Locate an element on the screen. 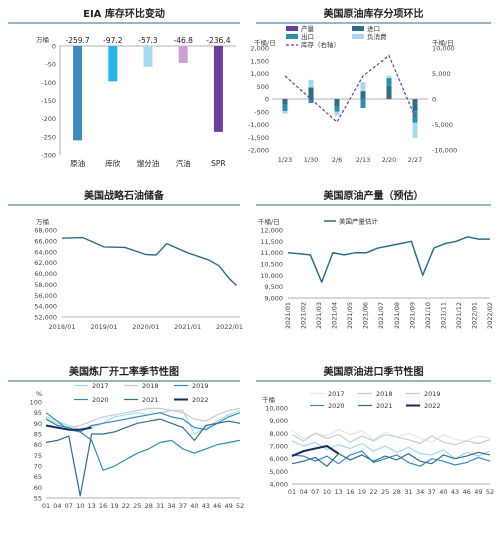 The height and width of the screenshot is (545, 499). category-label: 汽油 is located at coordinates (183, 163).